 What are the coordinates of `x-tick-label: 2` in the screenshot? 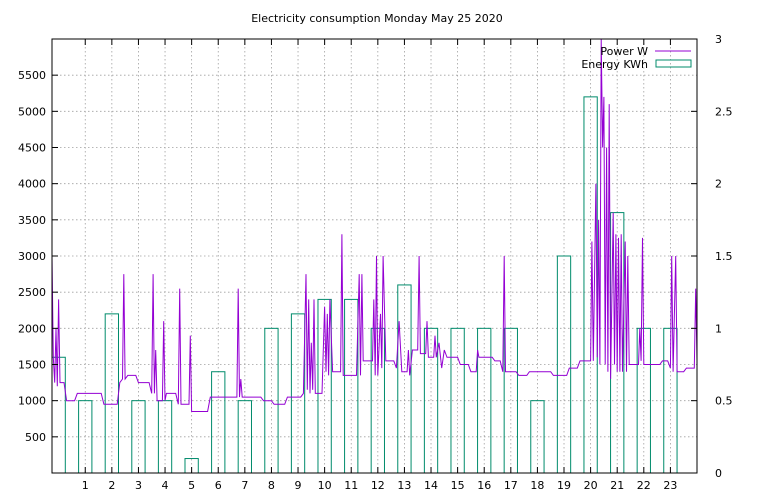 It's located at (111, 485).